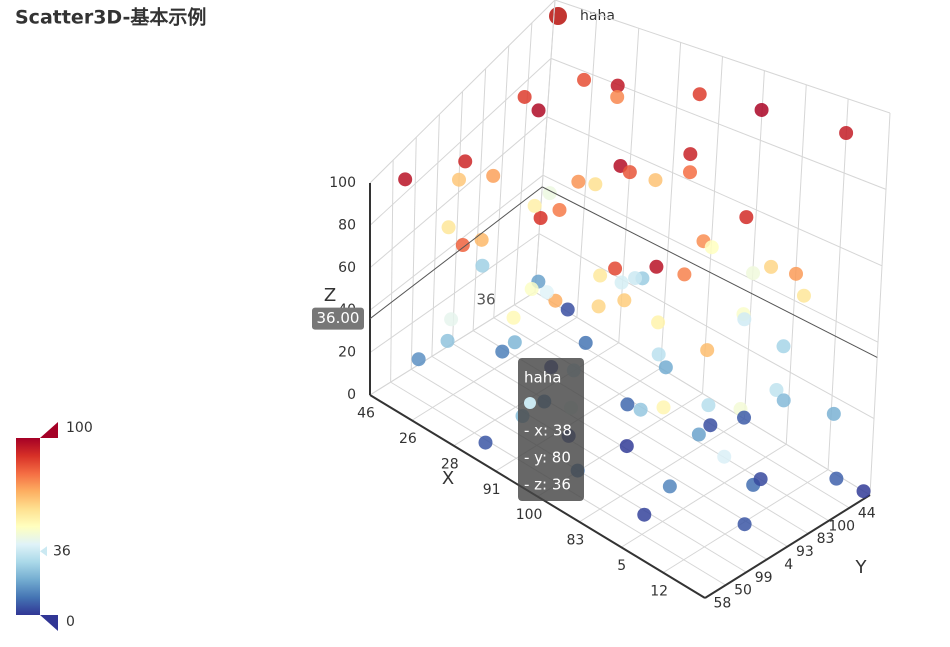 Image resolution: width=950 pixels, height=647 pixels. I want to click on y-tick-label: 100, so click(841, 526).